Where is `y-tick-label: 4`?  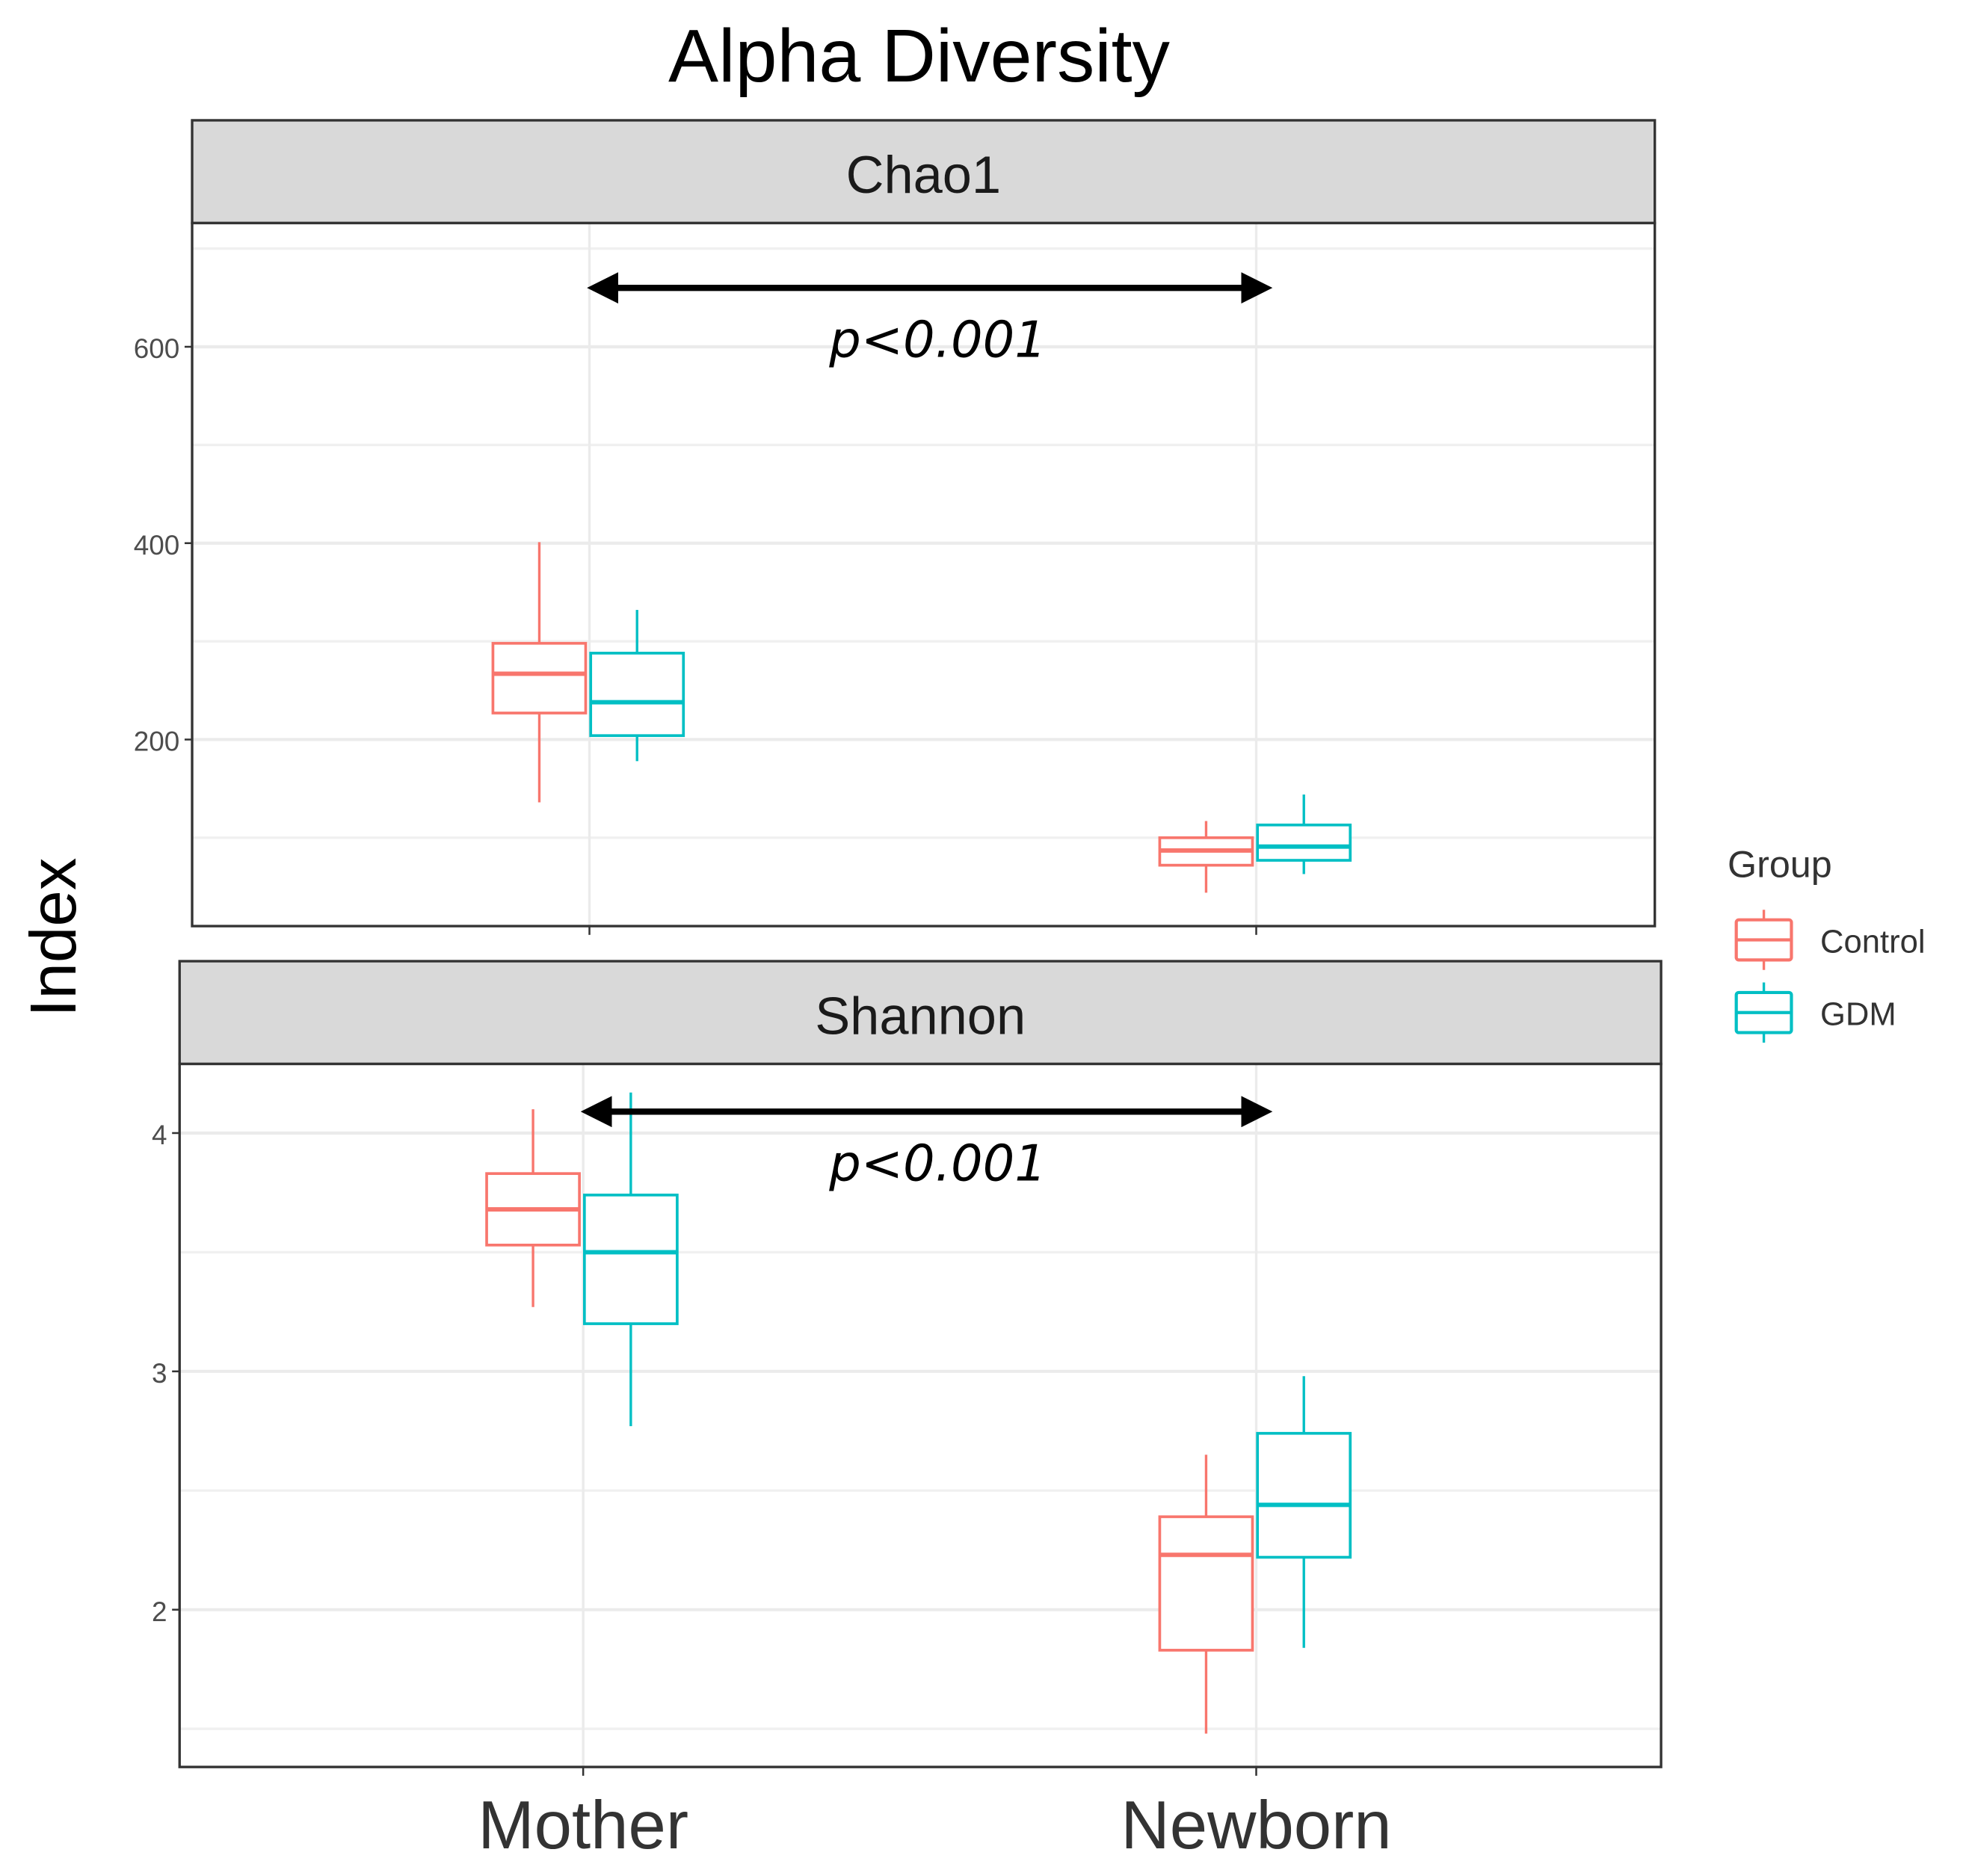
y-tick-label: 4 is located at coordinates (159, 1135).